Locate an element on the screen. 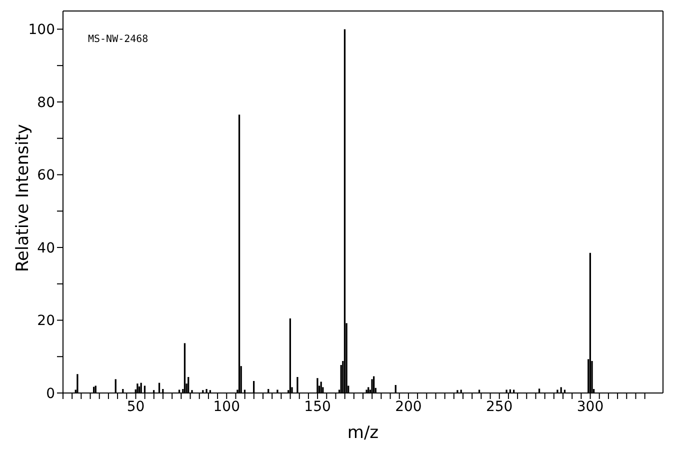  x-tick-label: 200 is located at coordinates (408, 406).